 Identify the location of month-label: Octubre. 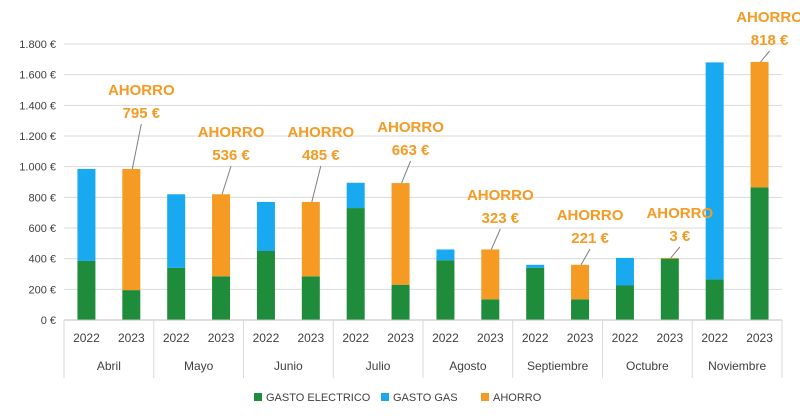
(647, 366).